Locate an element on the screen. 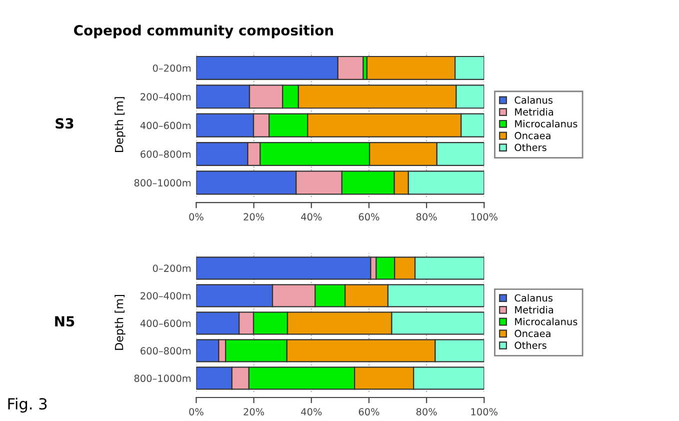  text: N5 is located at coordinates (64, 321).